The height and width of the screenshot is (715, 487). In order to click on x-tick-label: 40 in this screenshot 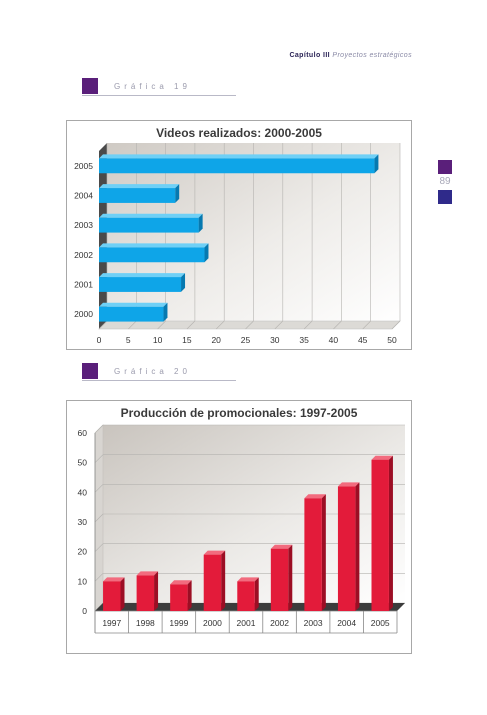, I will do `click(334, 340)`.